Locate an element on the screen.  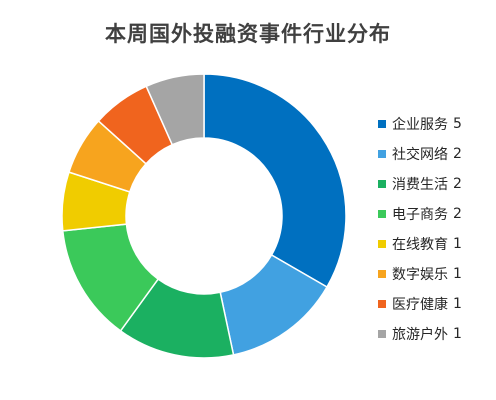
chart-title: 本周国外投融资事件行业分布 is located at coordinates (248, 34).